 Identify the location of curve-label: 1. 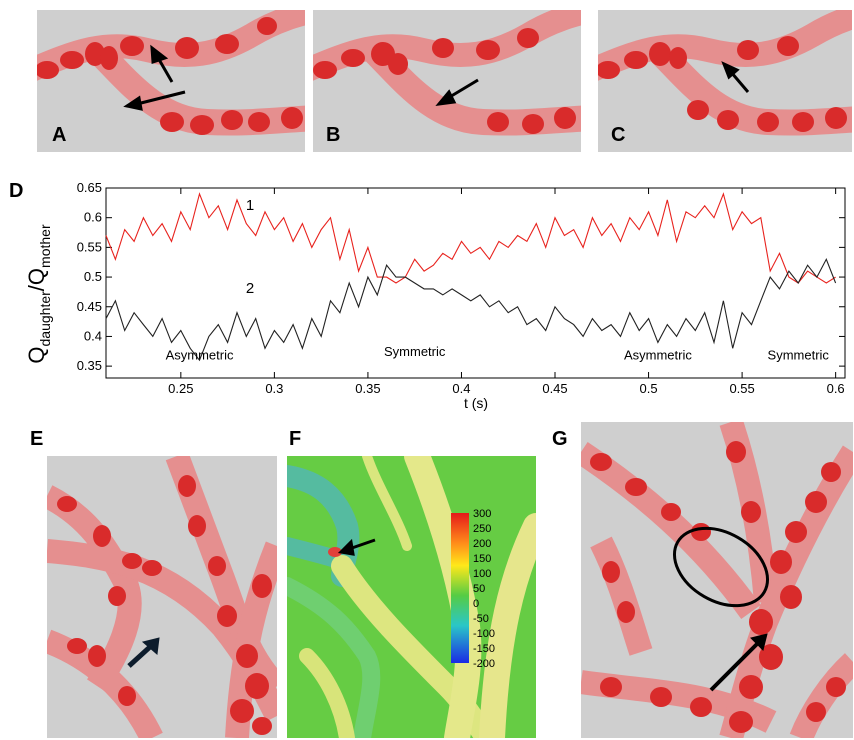
(250, 205).